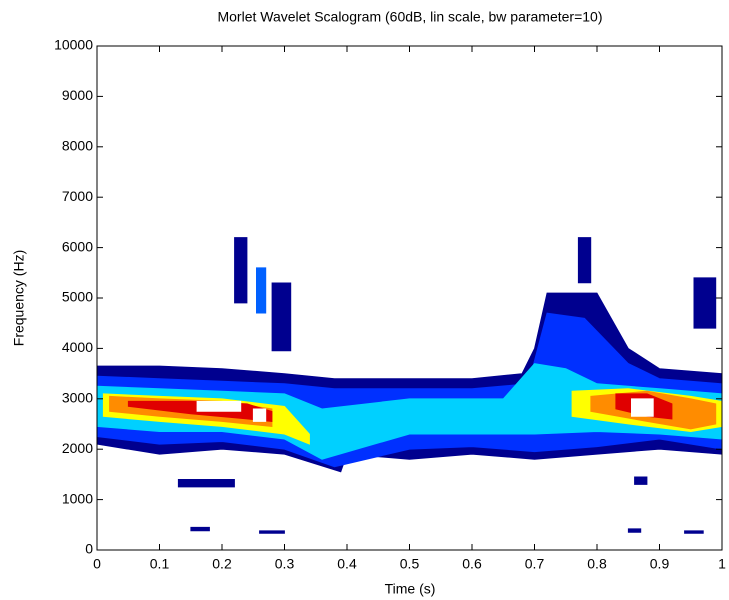 The width and height of the screenshot is (729, 600). Describe the element at coordinates (285, 564) in the screenshot. I see `x-tick-label: 0.3` at that location.